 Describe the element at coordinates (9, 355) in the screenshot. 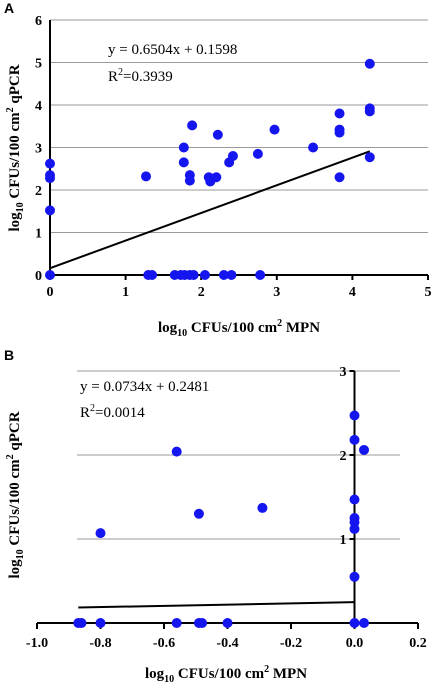

I see `panel-letter-b: B` at that location.